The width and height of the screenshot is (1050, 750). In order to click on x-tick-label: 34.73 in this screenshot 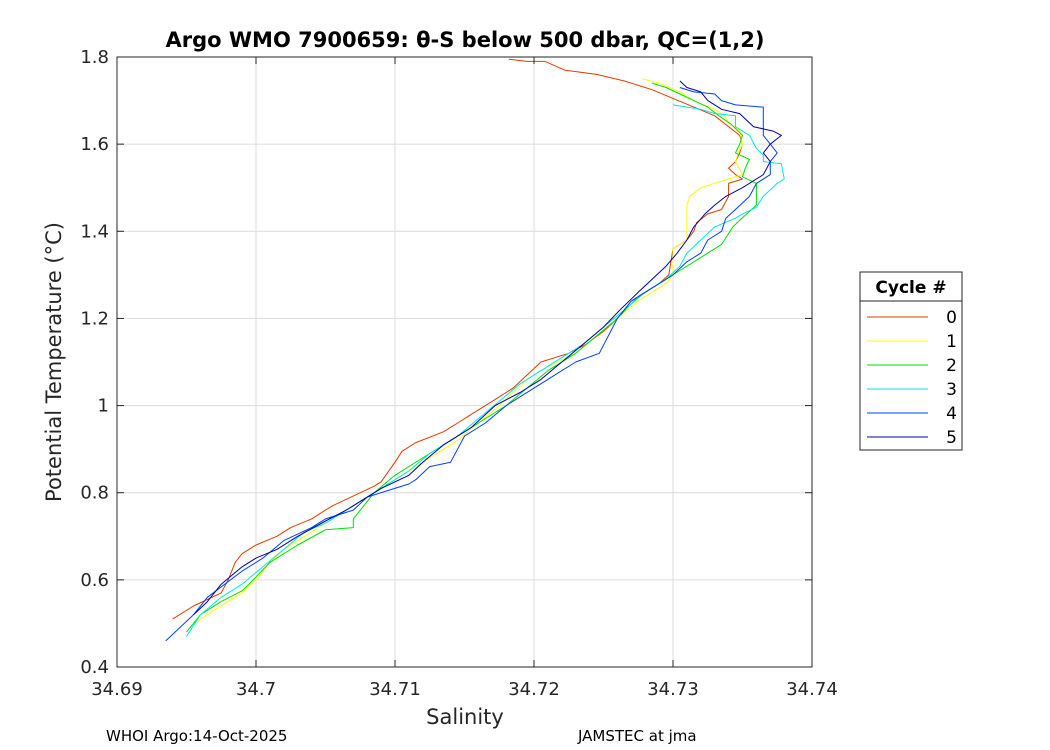, I will do `click(673, 689)`.